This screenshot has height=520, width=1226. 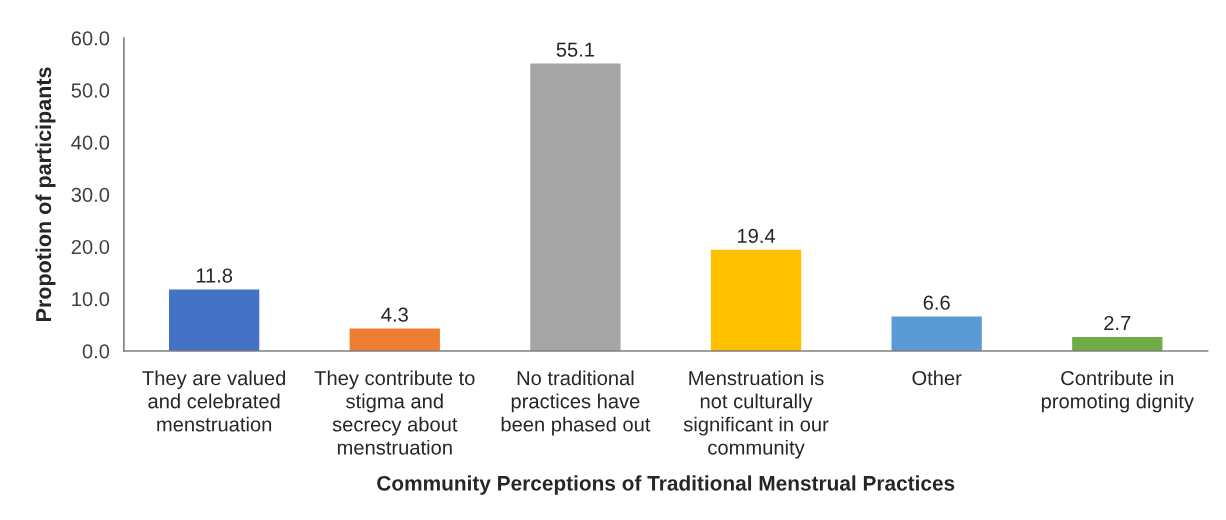 What do you see at coordinates (214, 275) in the screenshot?
I see `data-label: 11.8` at bounding box center [214, 275].